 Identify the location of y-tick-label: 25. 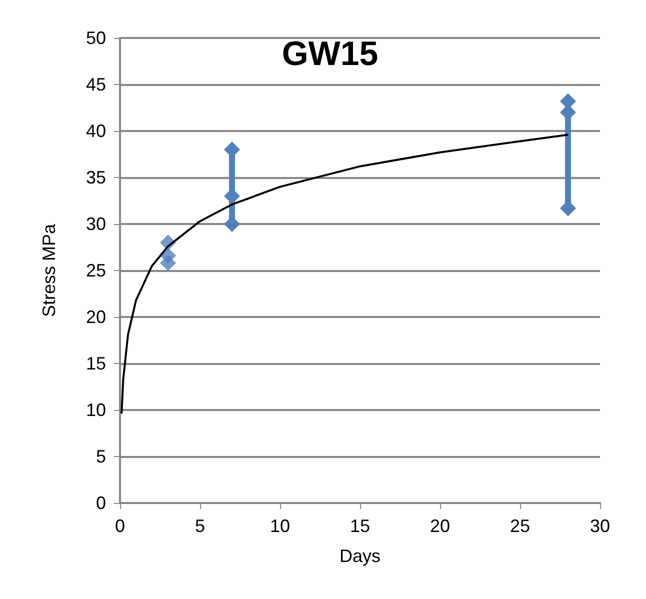
(96, 270).